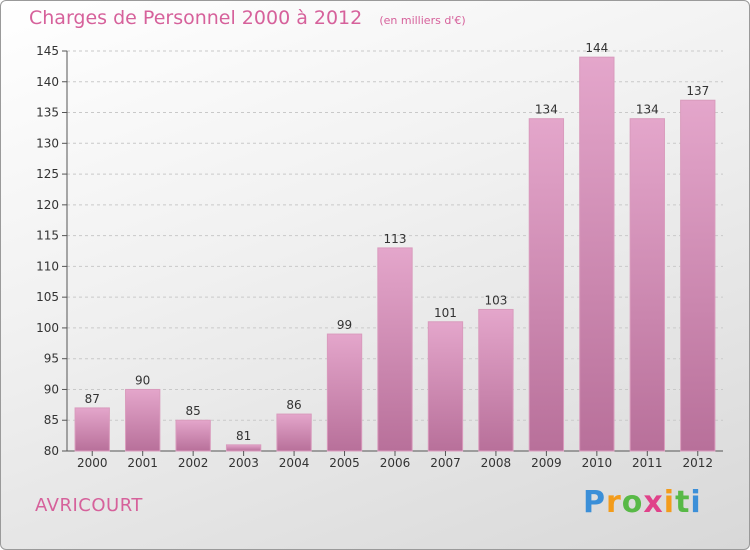  Describe the element at coordinates (92, 463) in the screenshot. I see `x-tick-label: 2000` at that location.